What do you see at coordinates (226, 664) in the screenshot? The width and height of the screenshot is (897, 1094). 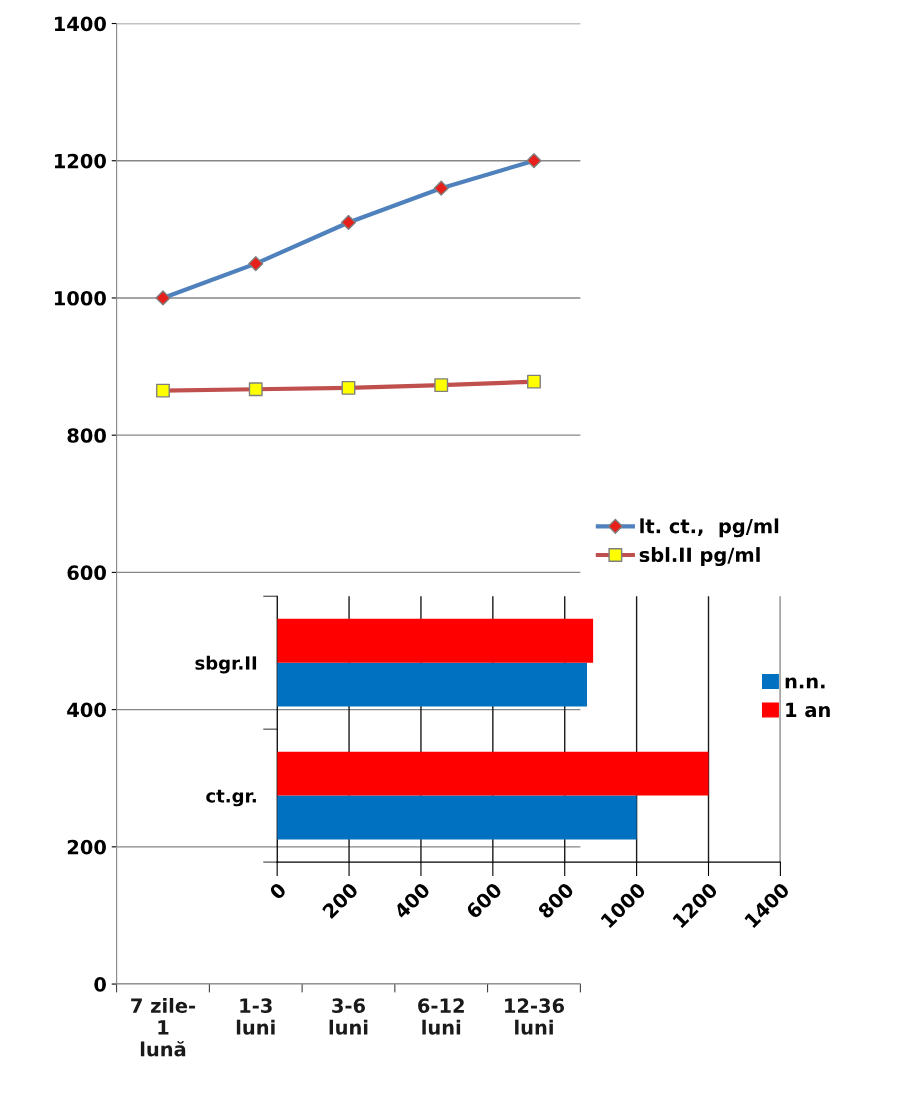 I see `y-tick-label: sbgr.II` at bounding box center [226, 664].